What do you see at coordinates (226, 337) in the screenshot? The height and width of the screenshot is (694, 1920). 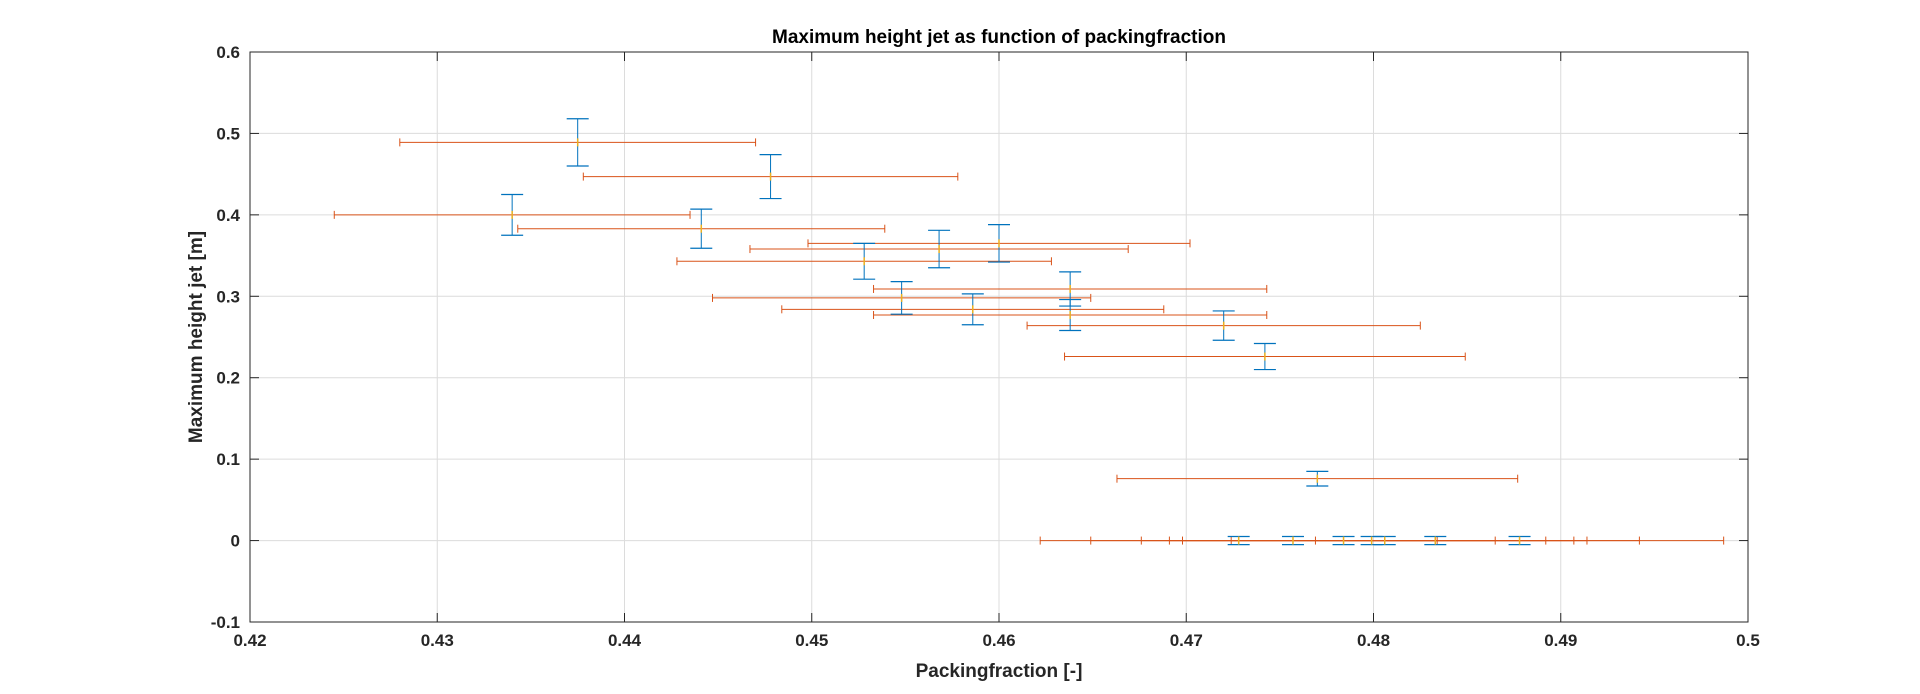 I see `y-tick-labels: -0.1 0 0.1 0.2 0.3 0.4 0.5 0.6` at bounding box center [226, 337].